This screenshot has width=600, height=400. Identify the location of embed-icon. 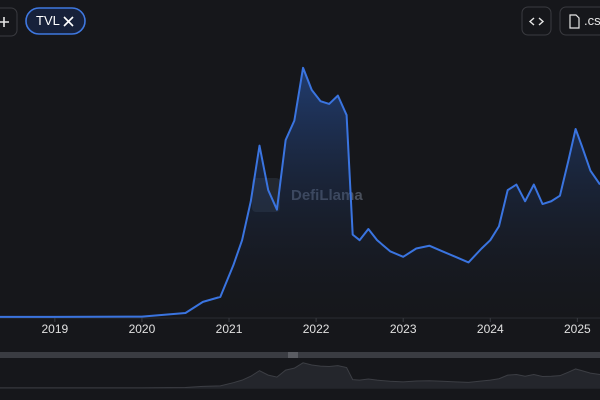
(536, 21).